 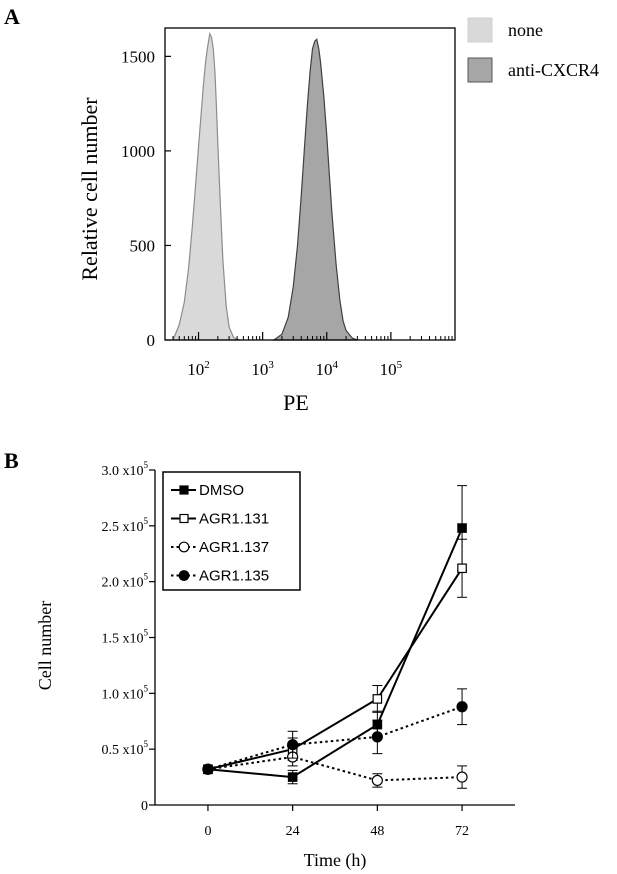 I want to click on x-axis-ticks-a: 10² 10³ 10⁴ 10⁵, so click(x=308, y=355).